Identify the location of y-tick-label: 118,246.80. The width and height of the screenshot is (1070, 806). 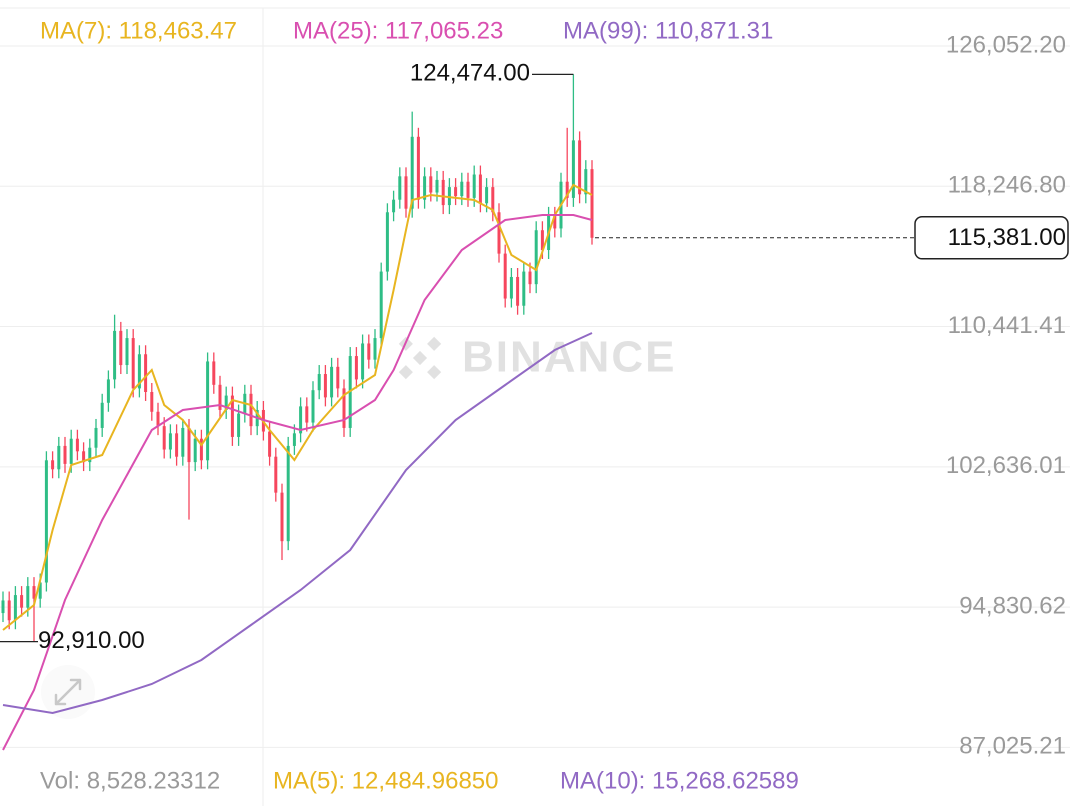
(1007, 185).